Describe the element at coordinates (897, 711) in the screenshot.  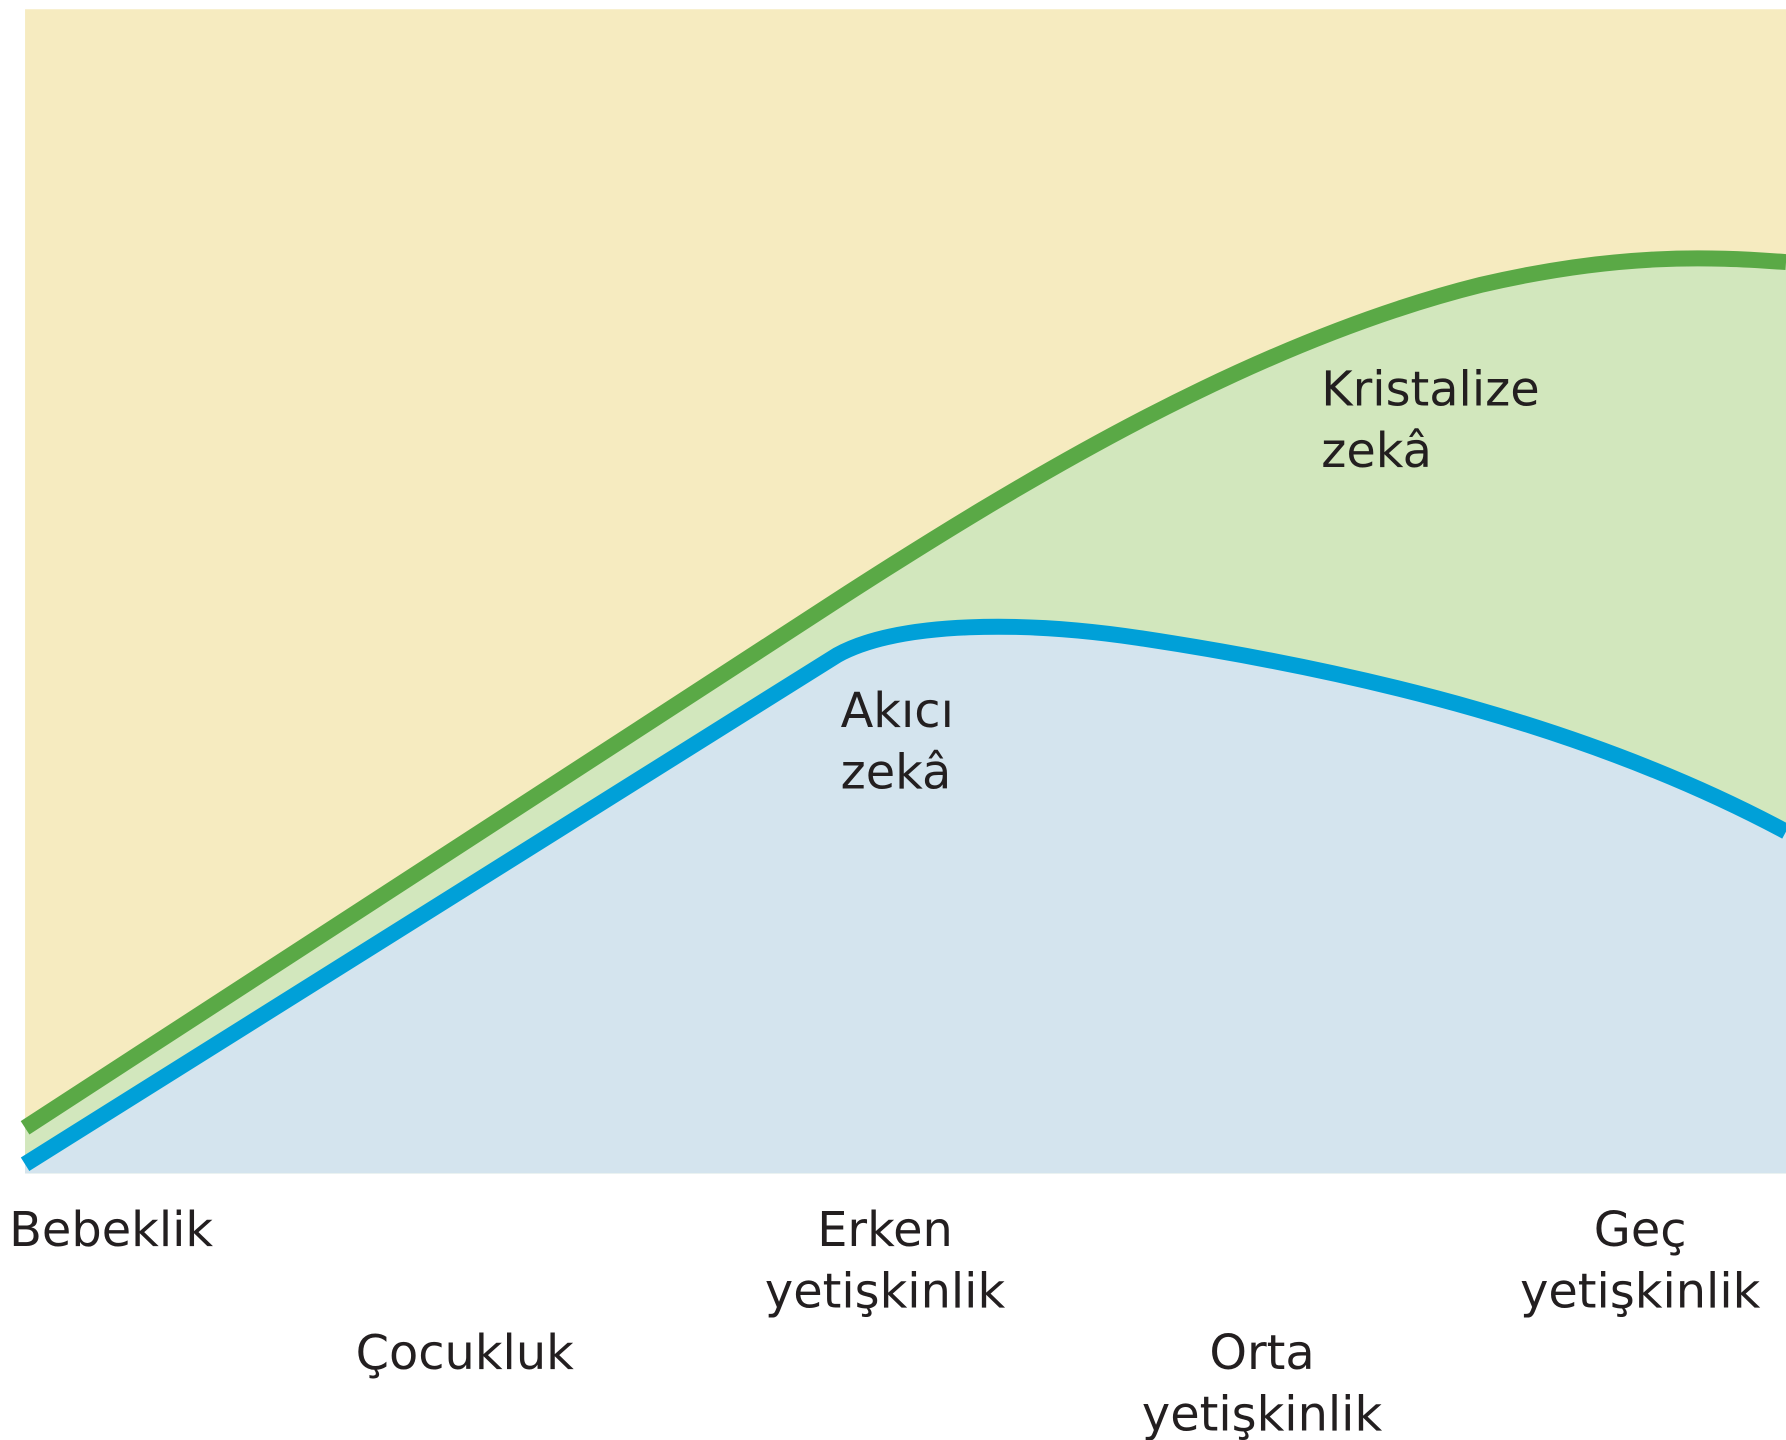
I see `curve-label: Akıcı` at that location.